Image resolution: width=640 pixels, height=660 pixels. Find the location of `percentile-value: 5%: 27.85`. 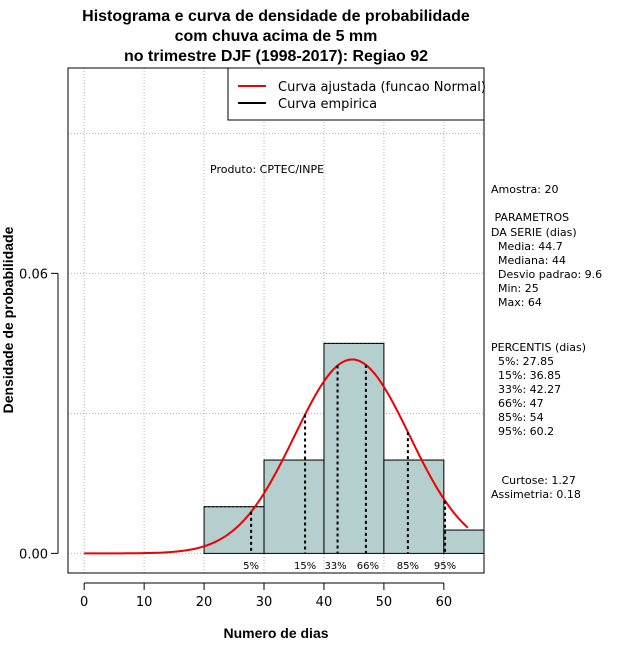

percentile-value: 5%: 27.85 is located at coordinates (522, 361).